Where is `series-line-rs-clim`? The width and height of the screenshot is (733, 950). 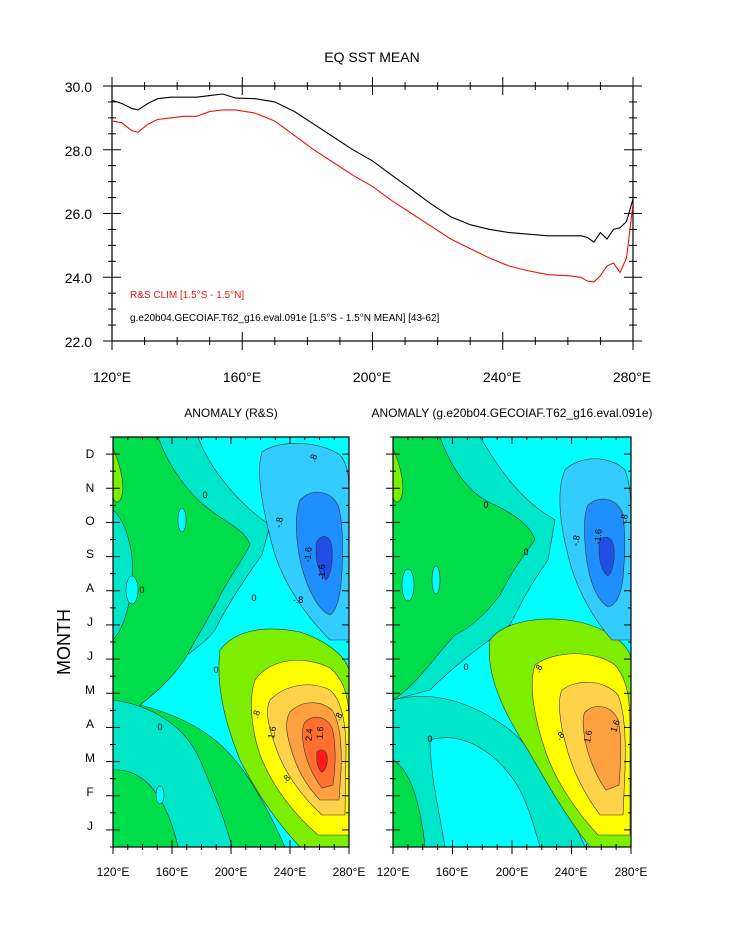 series-line-rs-clim is located at coordinates (372, 196).